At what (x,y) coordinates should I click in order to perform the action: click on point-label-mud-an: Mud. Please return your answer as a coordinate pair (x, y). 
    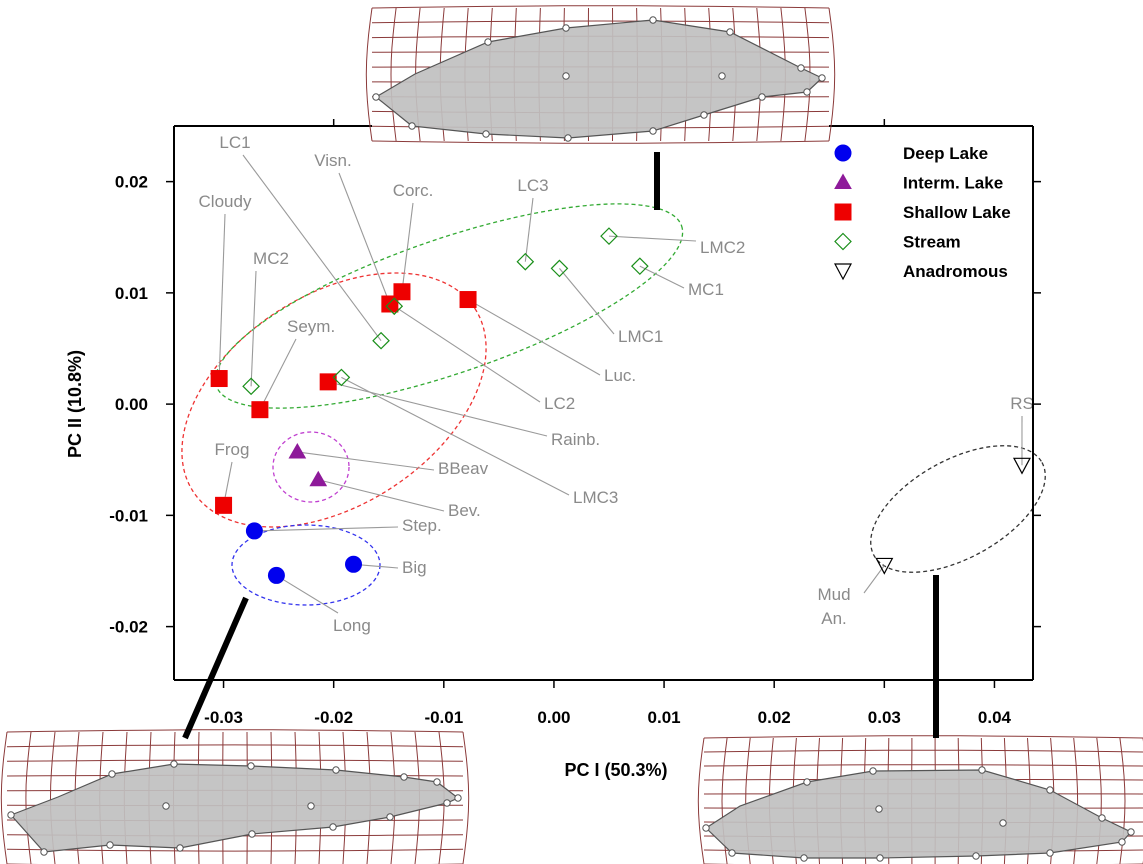
    Looking at the image, I should click on (833, 594).